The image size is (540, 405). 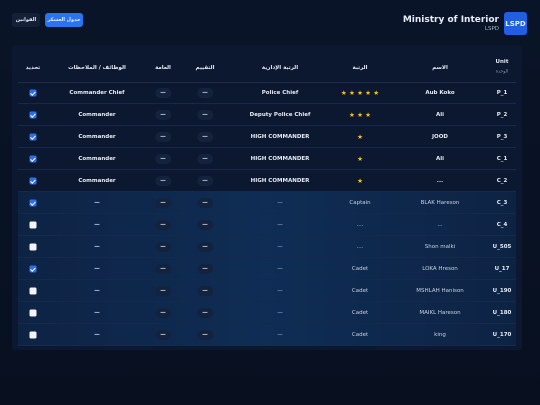 I want to click on column-header: التقييم, so click(x=205, y=68).